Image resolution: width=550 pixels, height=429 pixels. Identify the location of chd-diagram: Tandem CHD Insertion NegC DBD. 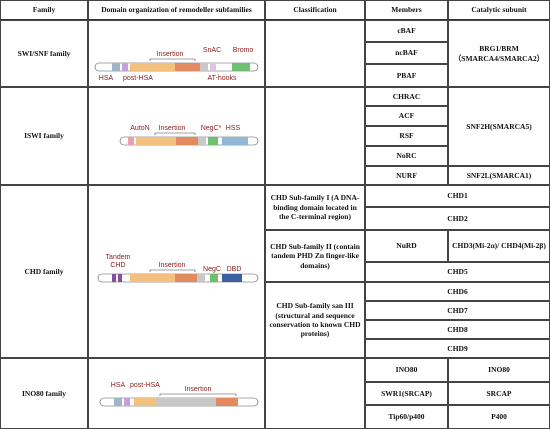
(178, 268).